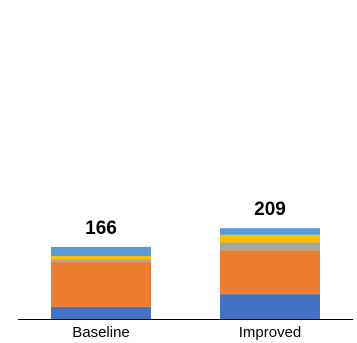  What do you see at coordinates (270, 332) in the screenshot?
I see `x-tick-label: Improved` at bounding box center [270, 332].